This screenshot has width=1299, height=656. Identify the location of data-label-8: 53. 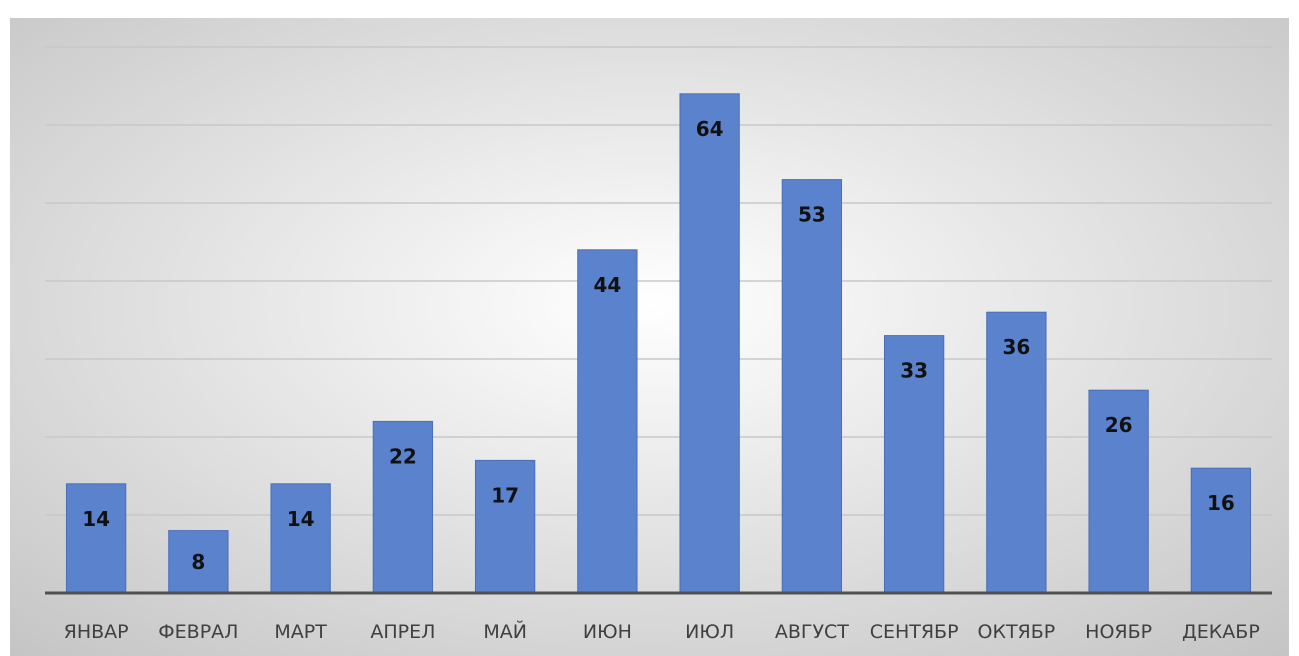
(812, 215).